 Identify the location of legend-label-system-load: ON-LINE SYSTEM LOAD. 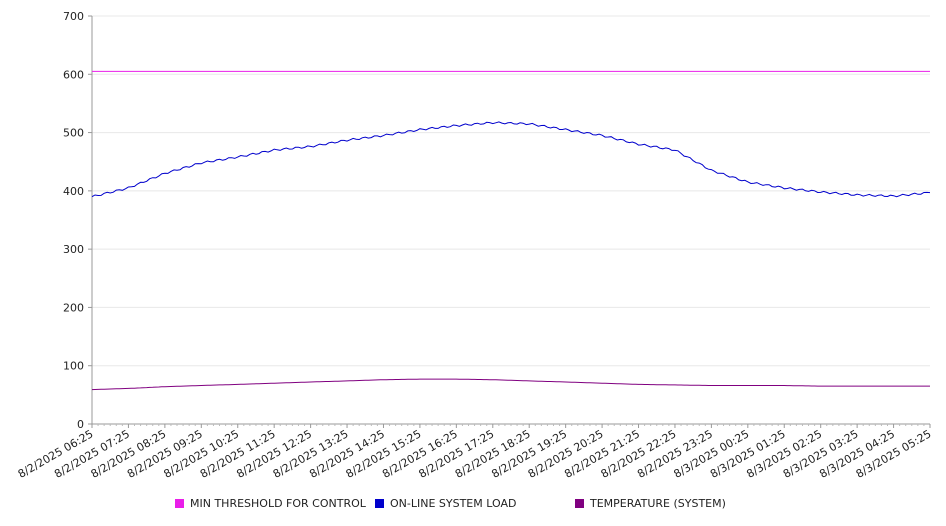
(453, 503).